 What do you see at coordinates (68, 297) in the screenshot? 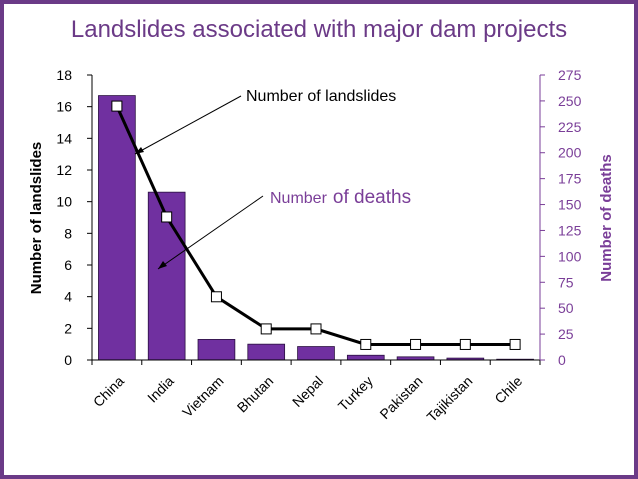
I see `y-tick-label-left: 4` at bounding box center [68, 297].